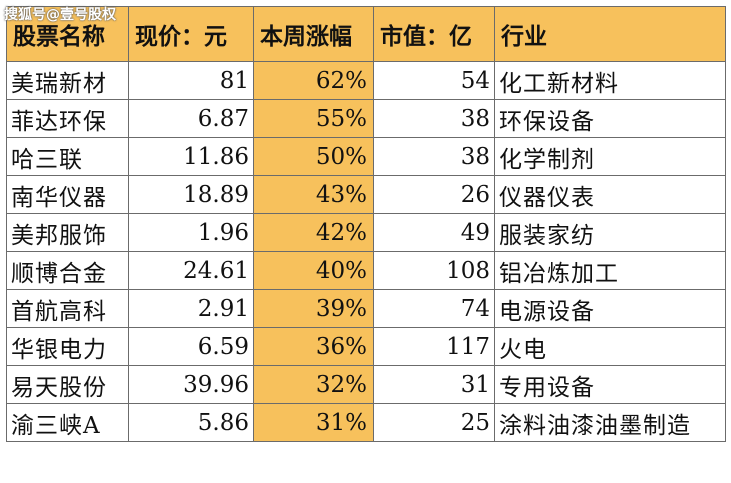 This screenshot has height=483, width=731. I want to click on cell-weekly-change: 42%, so click(313, 232).